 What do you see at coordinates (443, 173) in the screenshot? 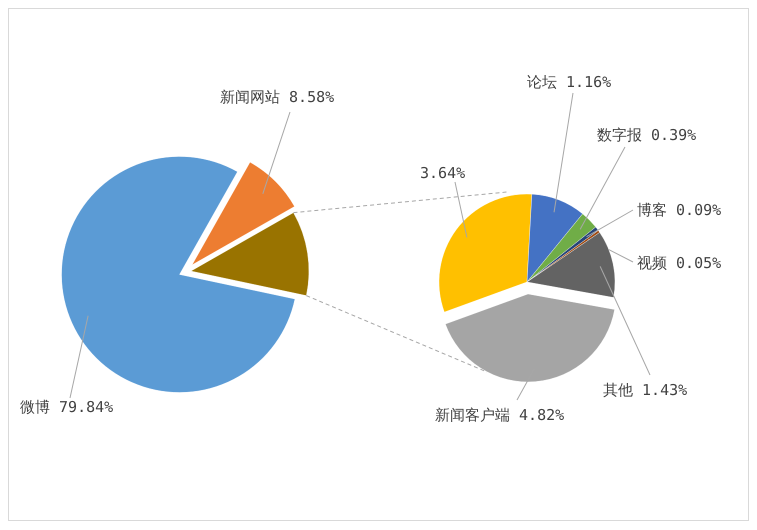
I see `data-label: 3.64%` at bounding box center [443, 173].